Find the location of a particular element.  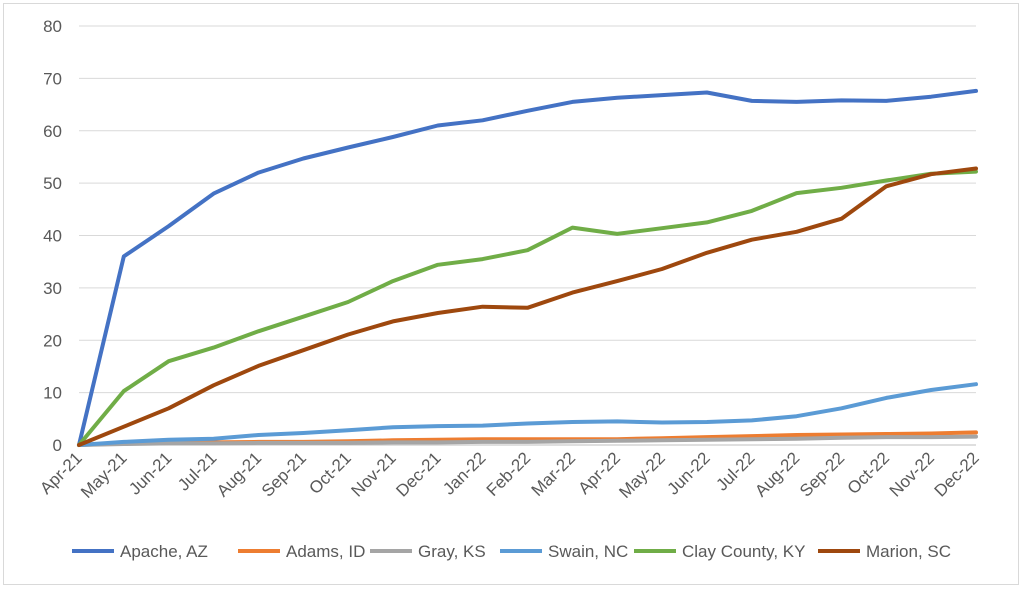

x-tick-label: May-21 is located at coordinates (104, 475).